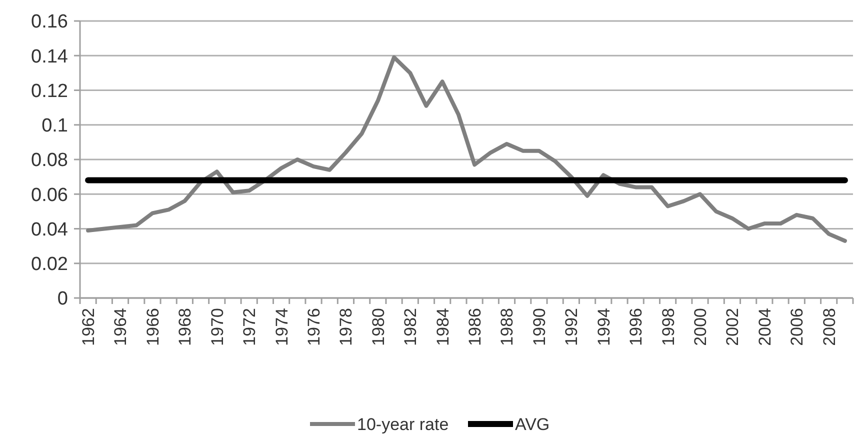 Image resolution: width=855 pixels, height=435 pixels. Describe the element at coordinates (604, 327) in the screenshot. I see `x-tick-label: 1994` at that location.